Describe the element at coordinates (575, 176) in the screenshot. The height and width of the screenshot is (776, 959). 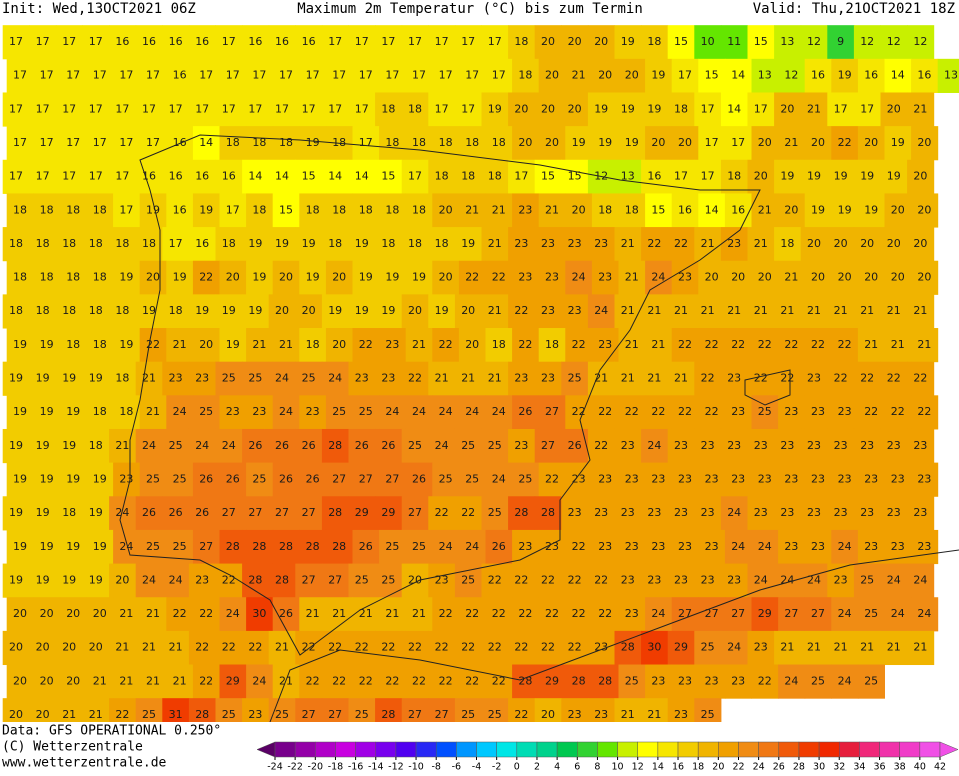
I see `temp-label: 15` at that location.